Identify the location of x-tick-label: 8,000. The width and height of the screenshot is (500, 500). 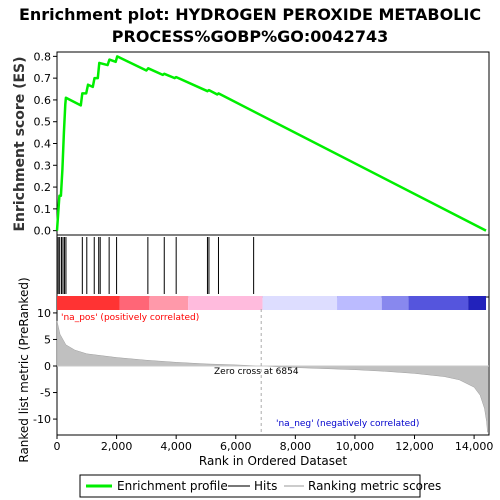
(296, 446).